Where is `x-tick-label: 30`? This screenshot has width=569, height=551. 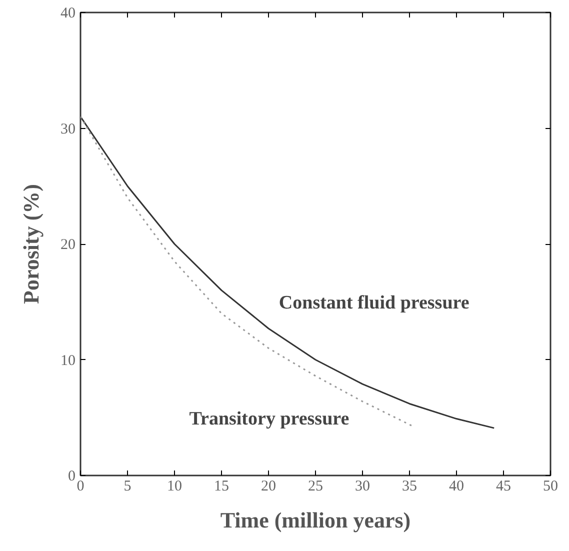
x-tick-label: 30 is located at coordinates (362, 486).